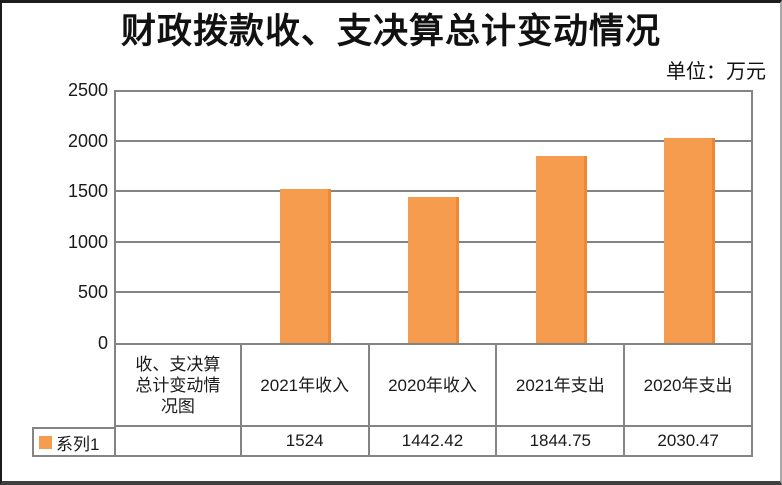 This screenshot has width=782, height=485. What do you see at coordinates (87, 140) in the screenshot?
I see `y-axis-tick-label: 2000` at bounding box center [87, 140].